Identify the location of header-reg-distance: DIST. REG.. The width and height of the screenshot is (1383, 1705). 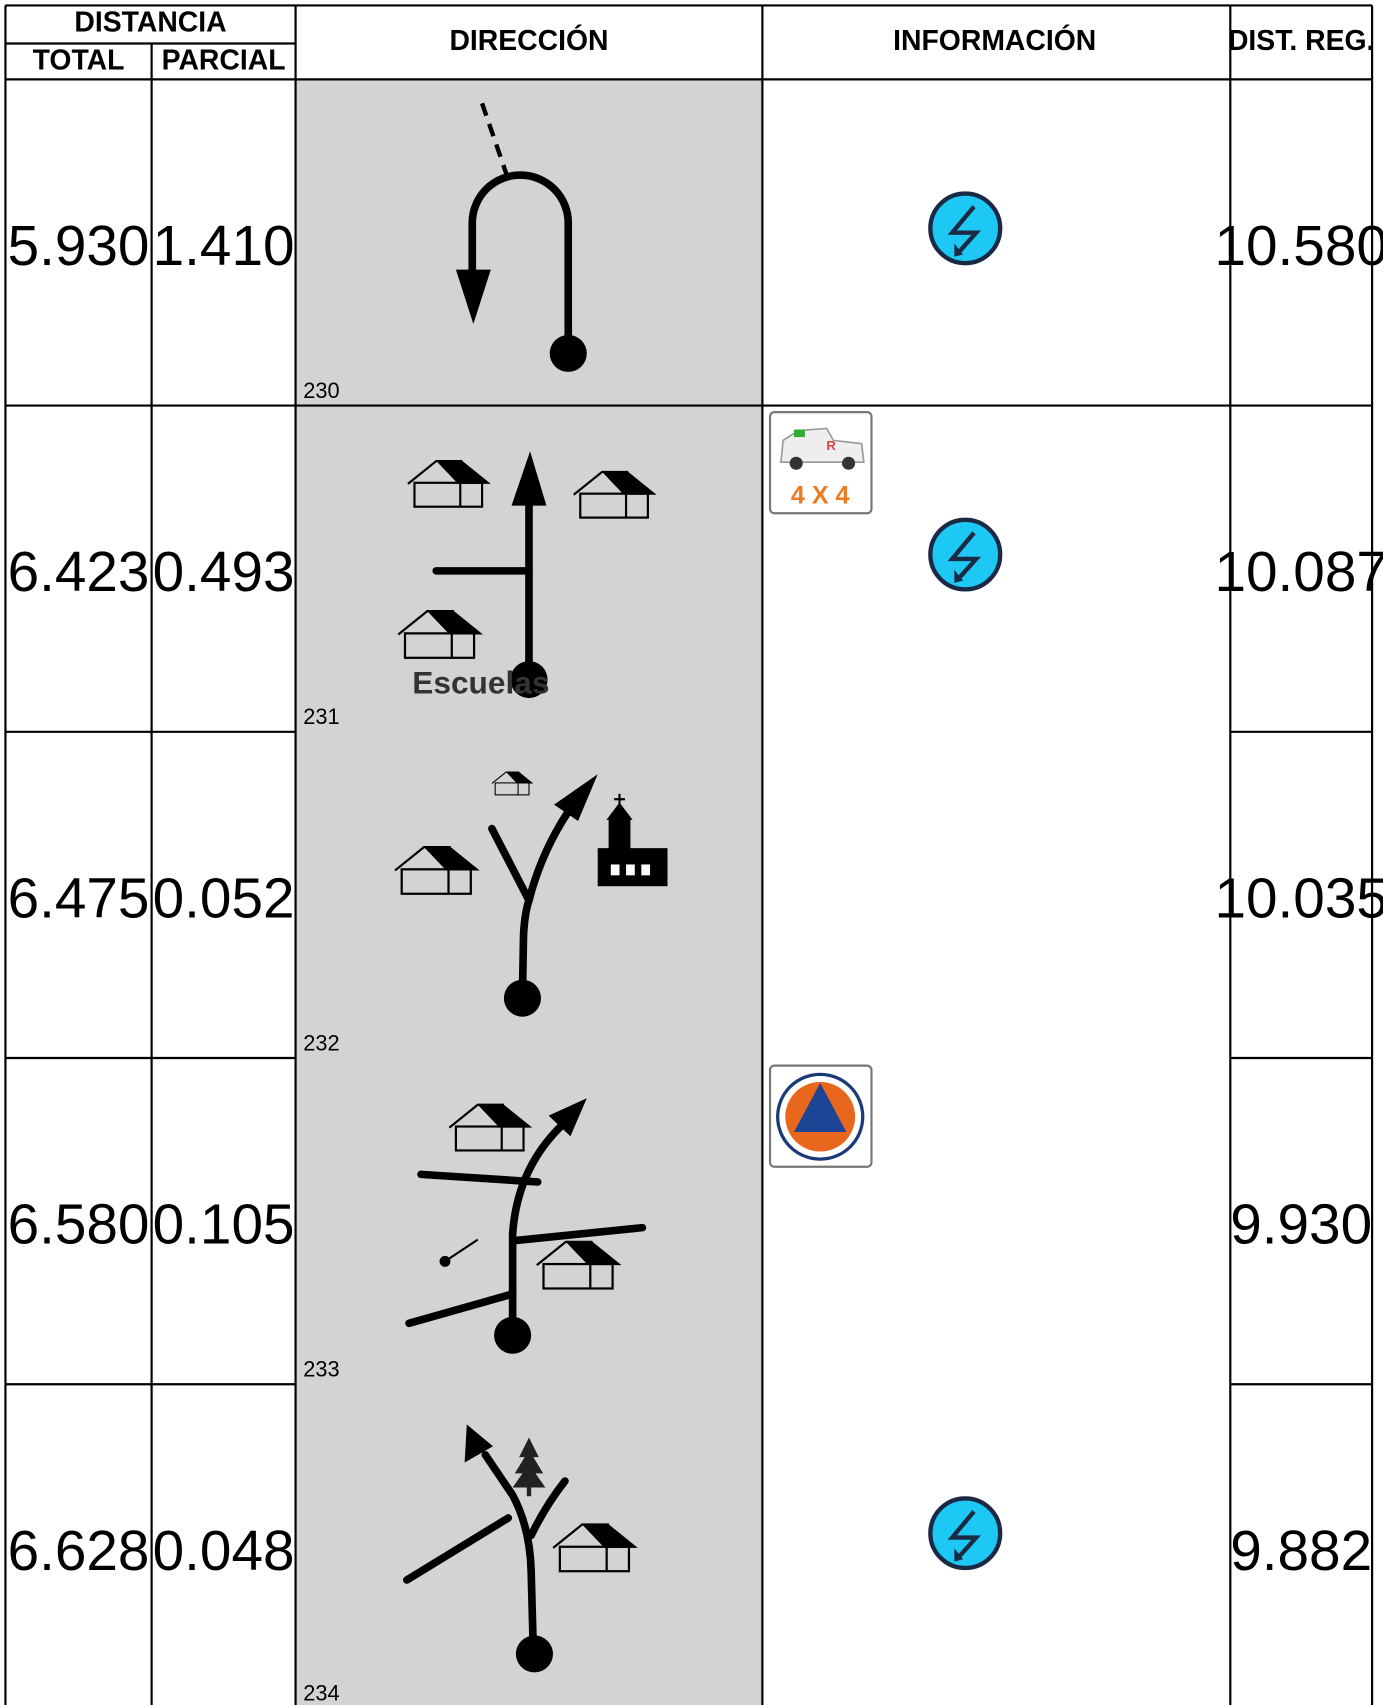
(1301, 40).